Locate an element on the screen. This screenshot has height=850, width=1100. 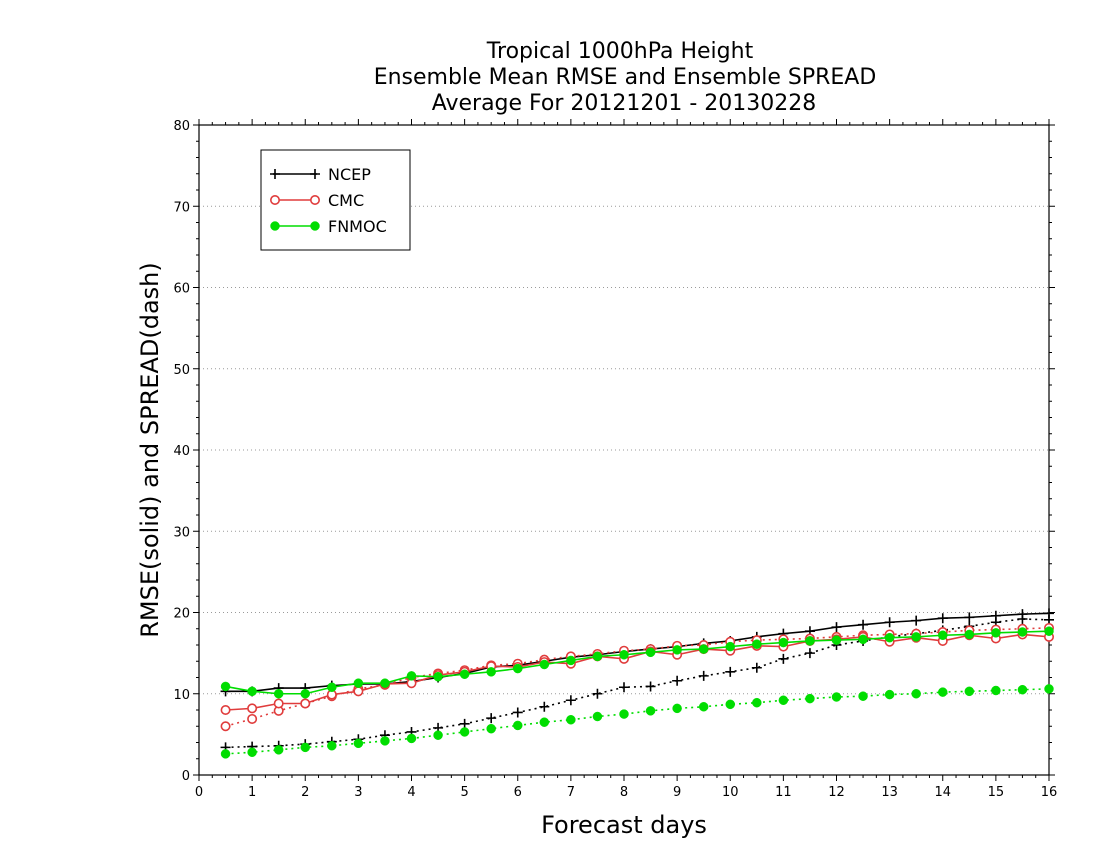
x-axis-label: Forecast days is located at coordinates (624, 825).